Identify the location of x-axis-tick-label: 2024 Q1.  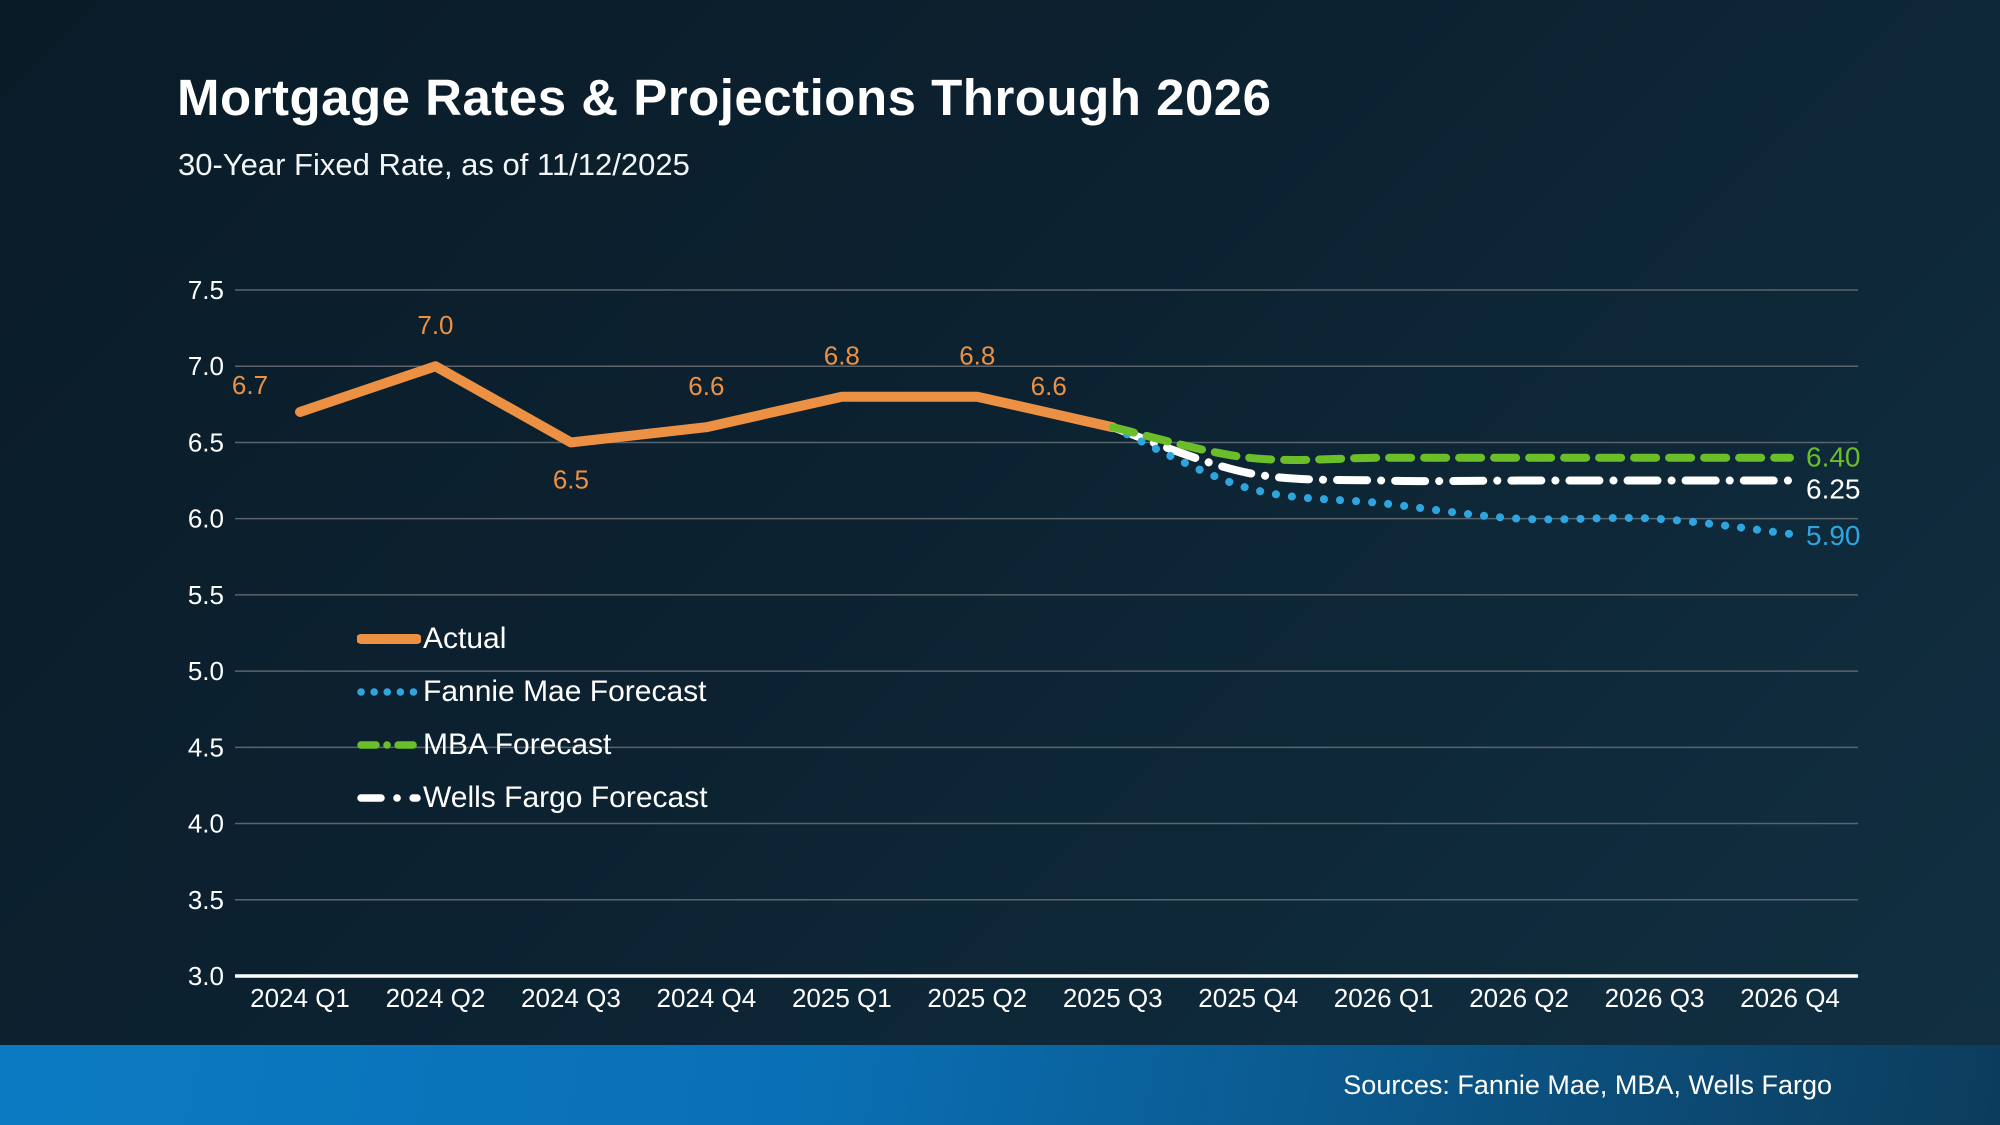
(300, 998).